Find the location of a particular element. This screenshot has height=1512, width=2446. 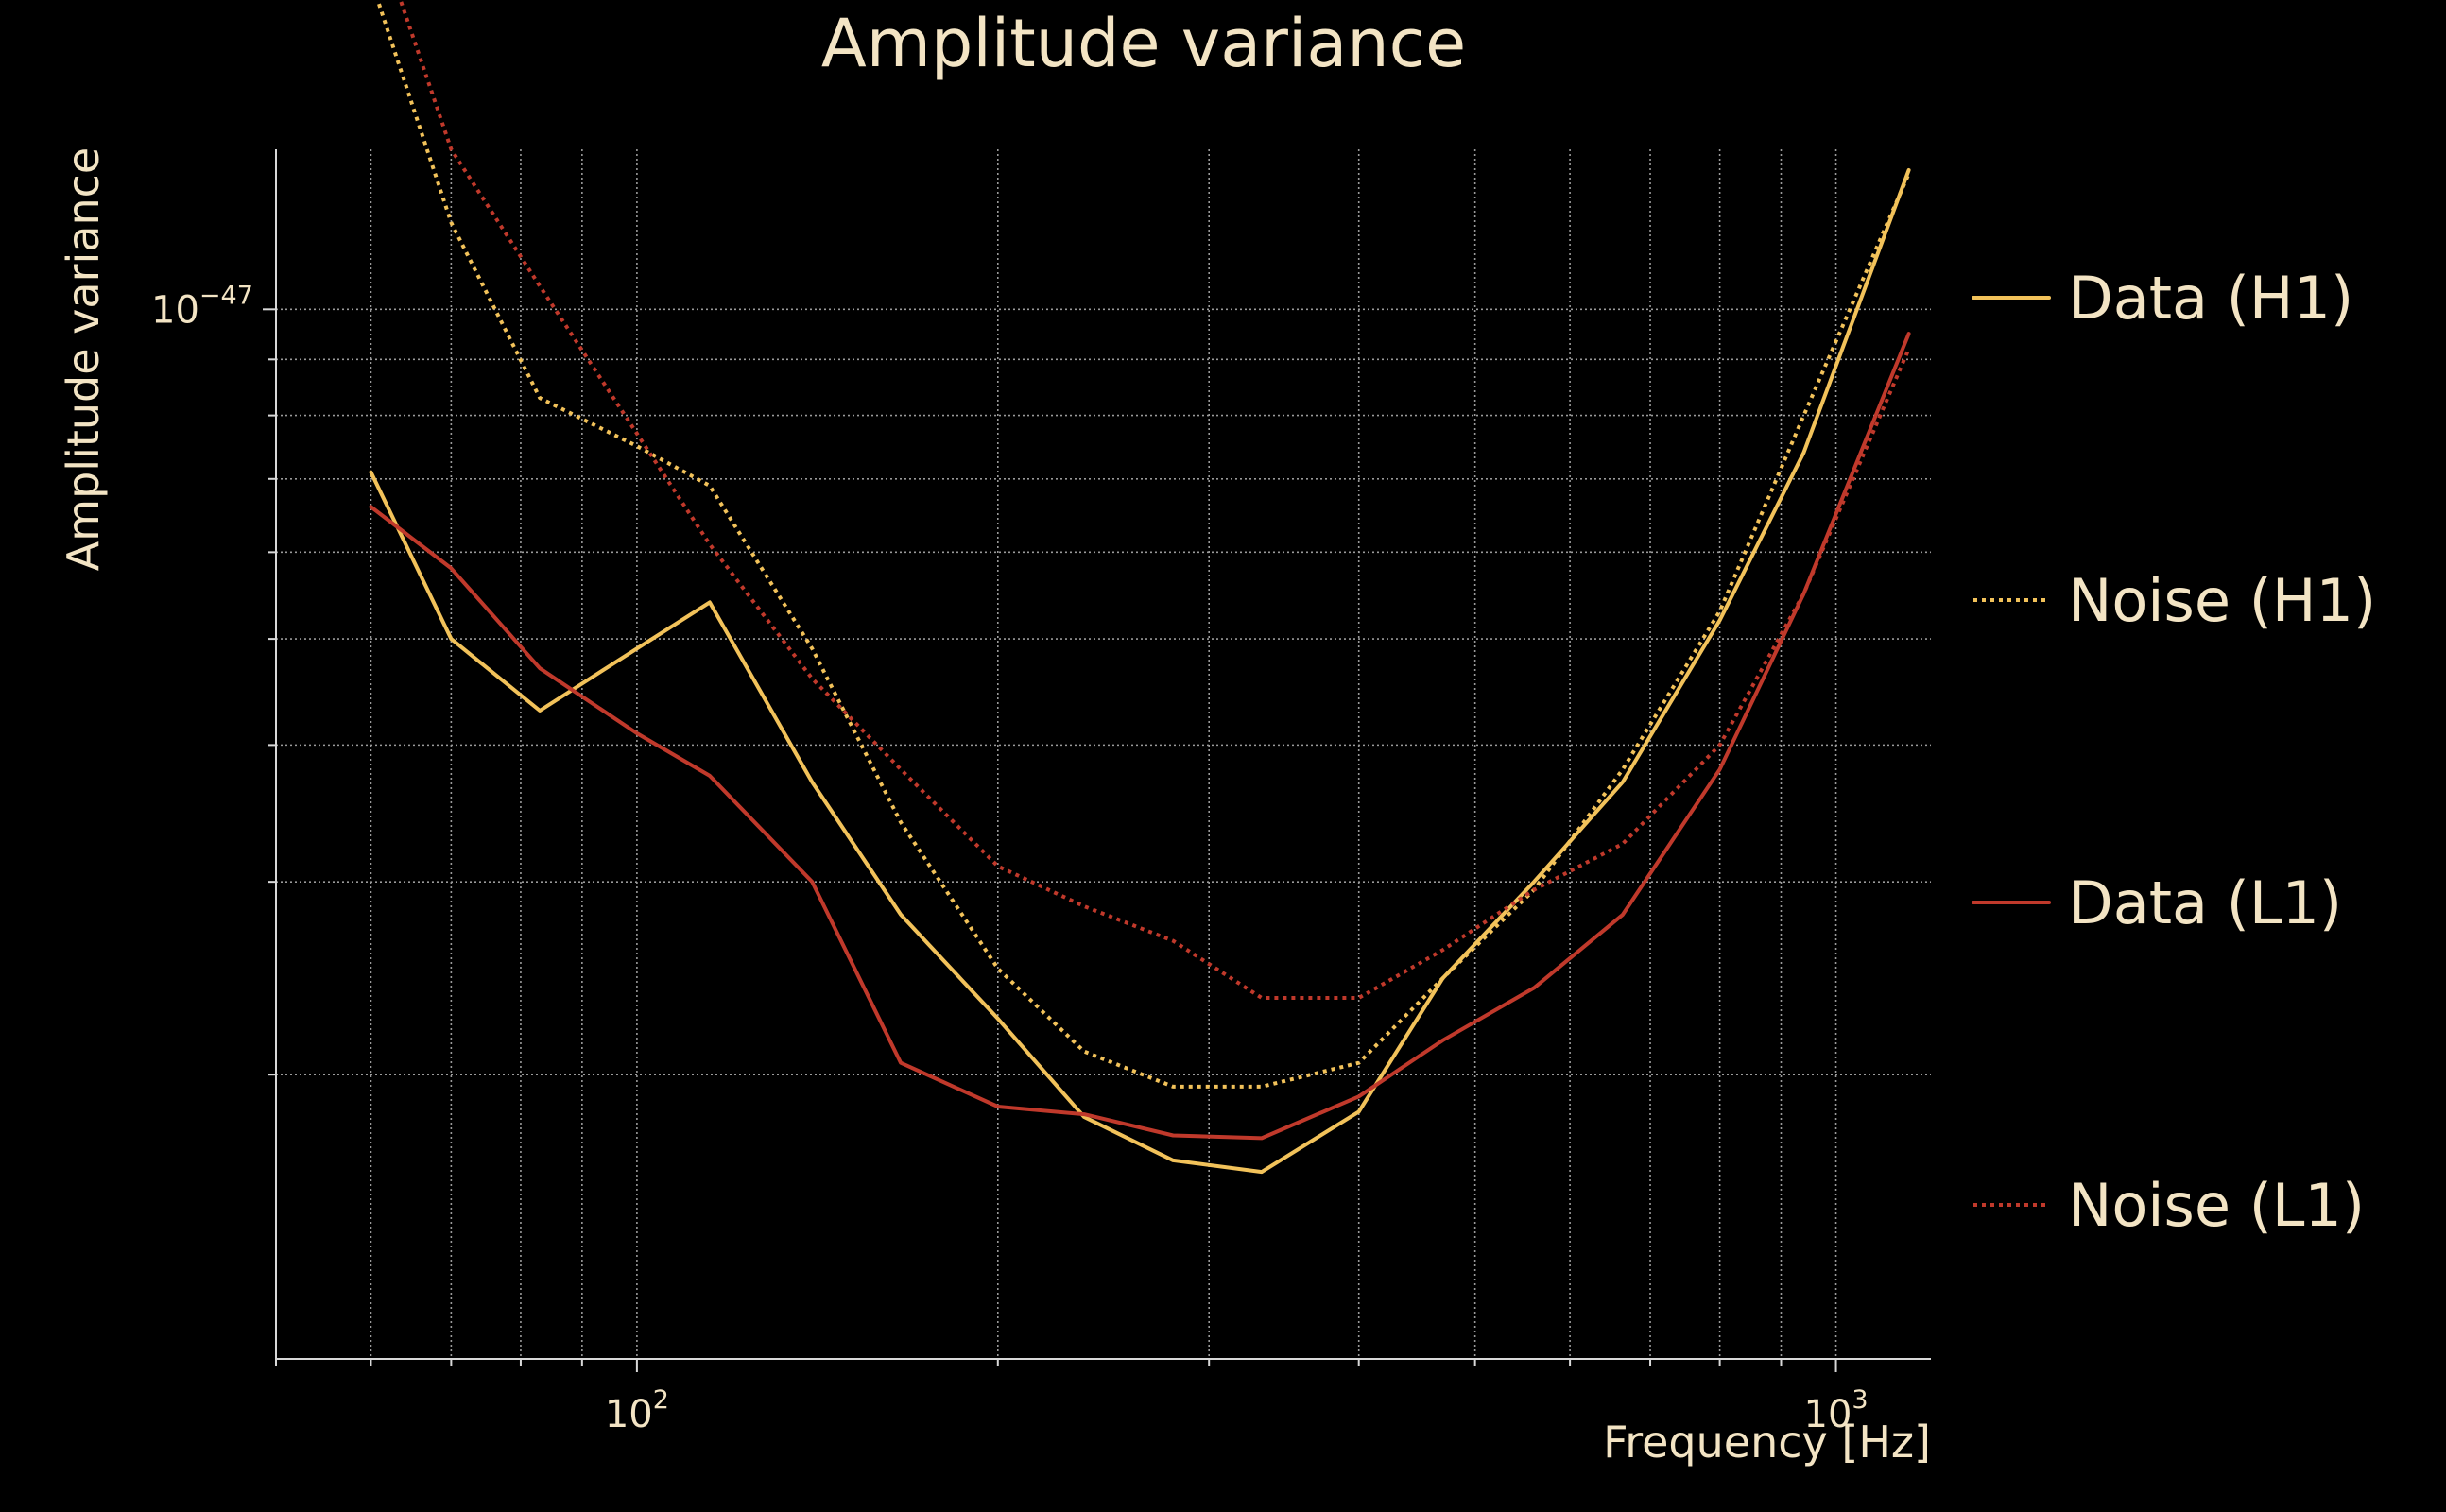

chart-title: Amplitude variance is located at coordinates (1144, 43).